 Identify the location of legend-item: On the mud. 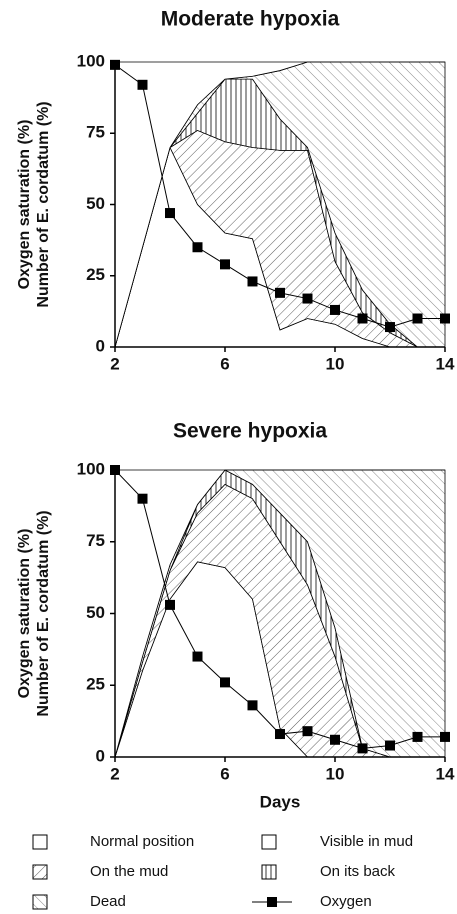
(100, 871).